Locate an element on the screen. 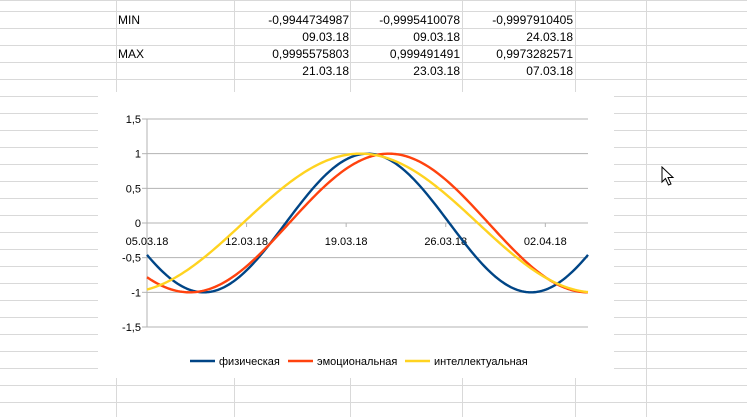  mouse-pointer-icon is located at coordinates (668, 178).